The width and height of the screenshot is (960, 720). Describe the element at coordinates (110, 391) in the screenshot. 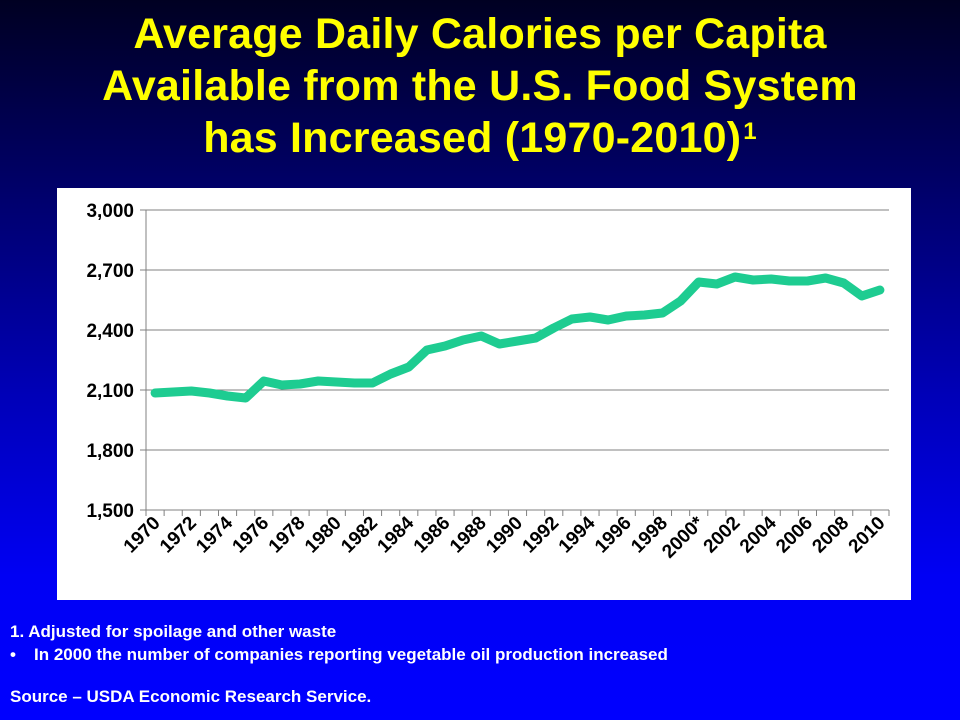

I see `y-tick-label: 2,100` at that location.